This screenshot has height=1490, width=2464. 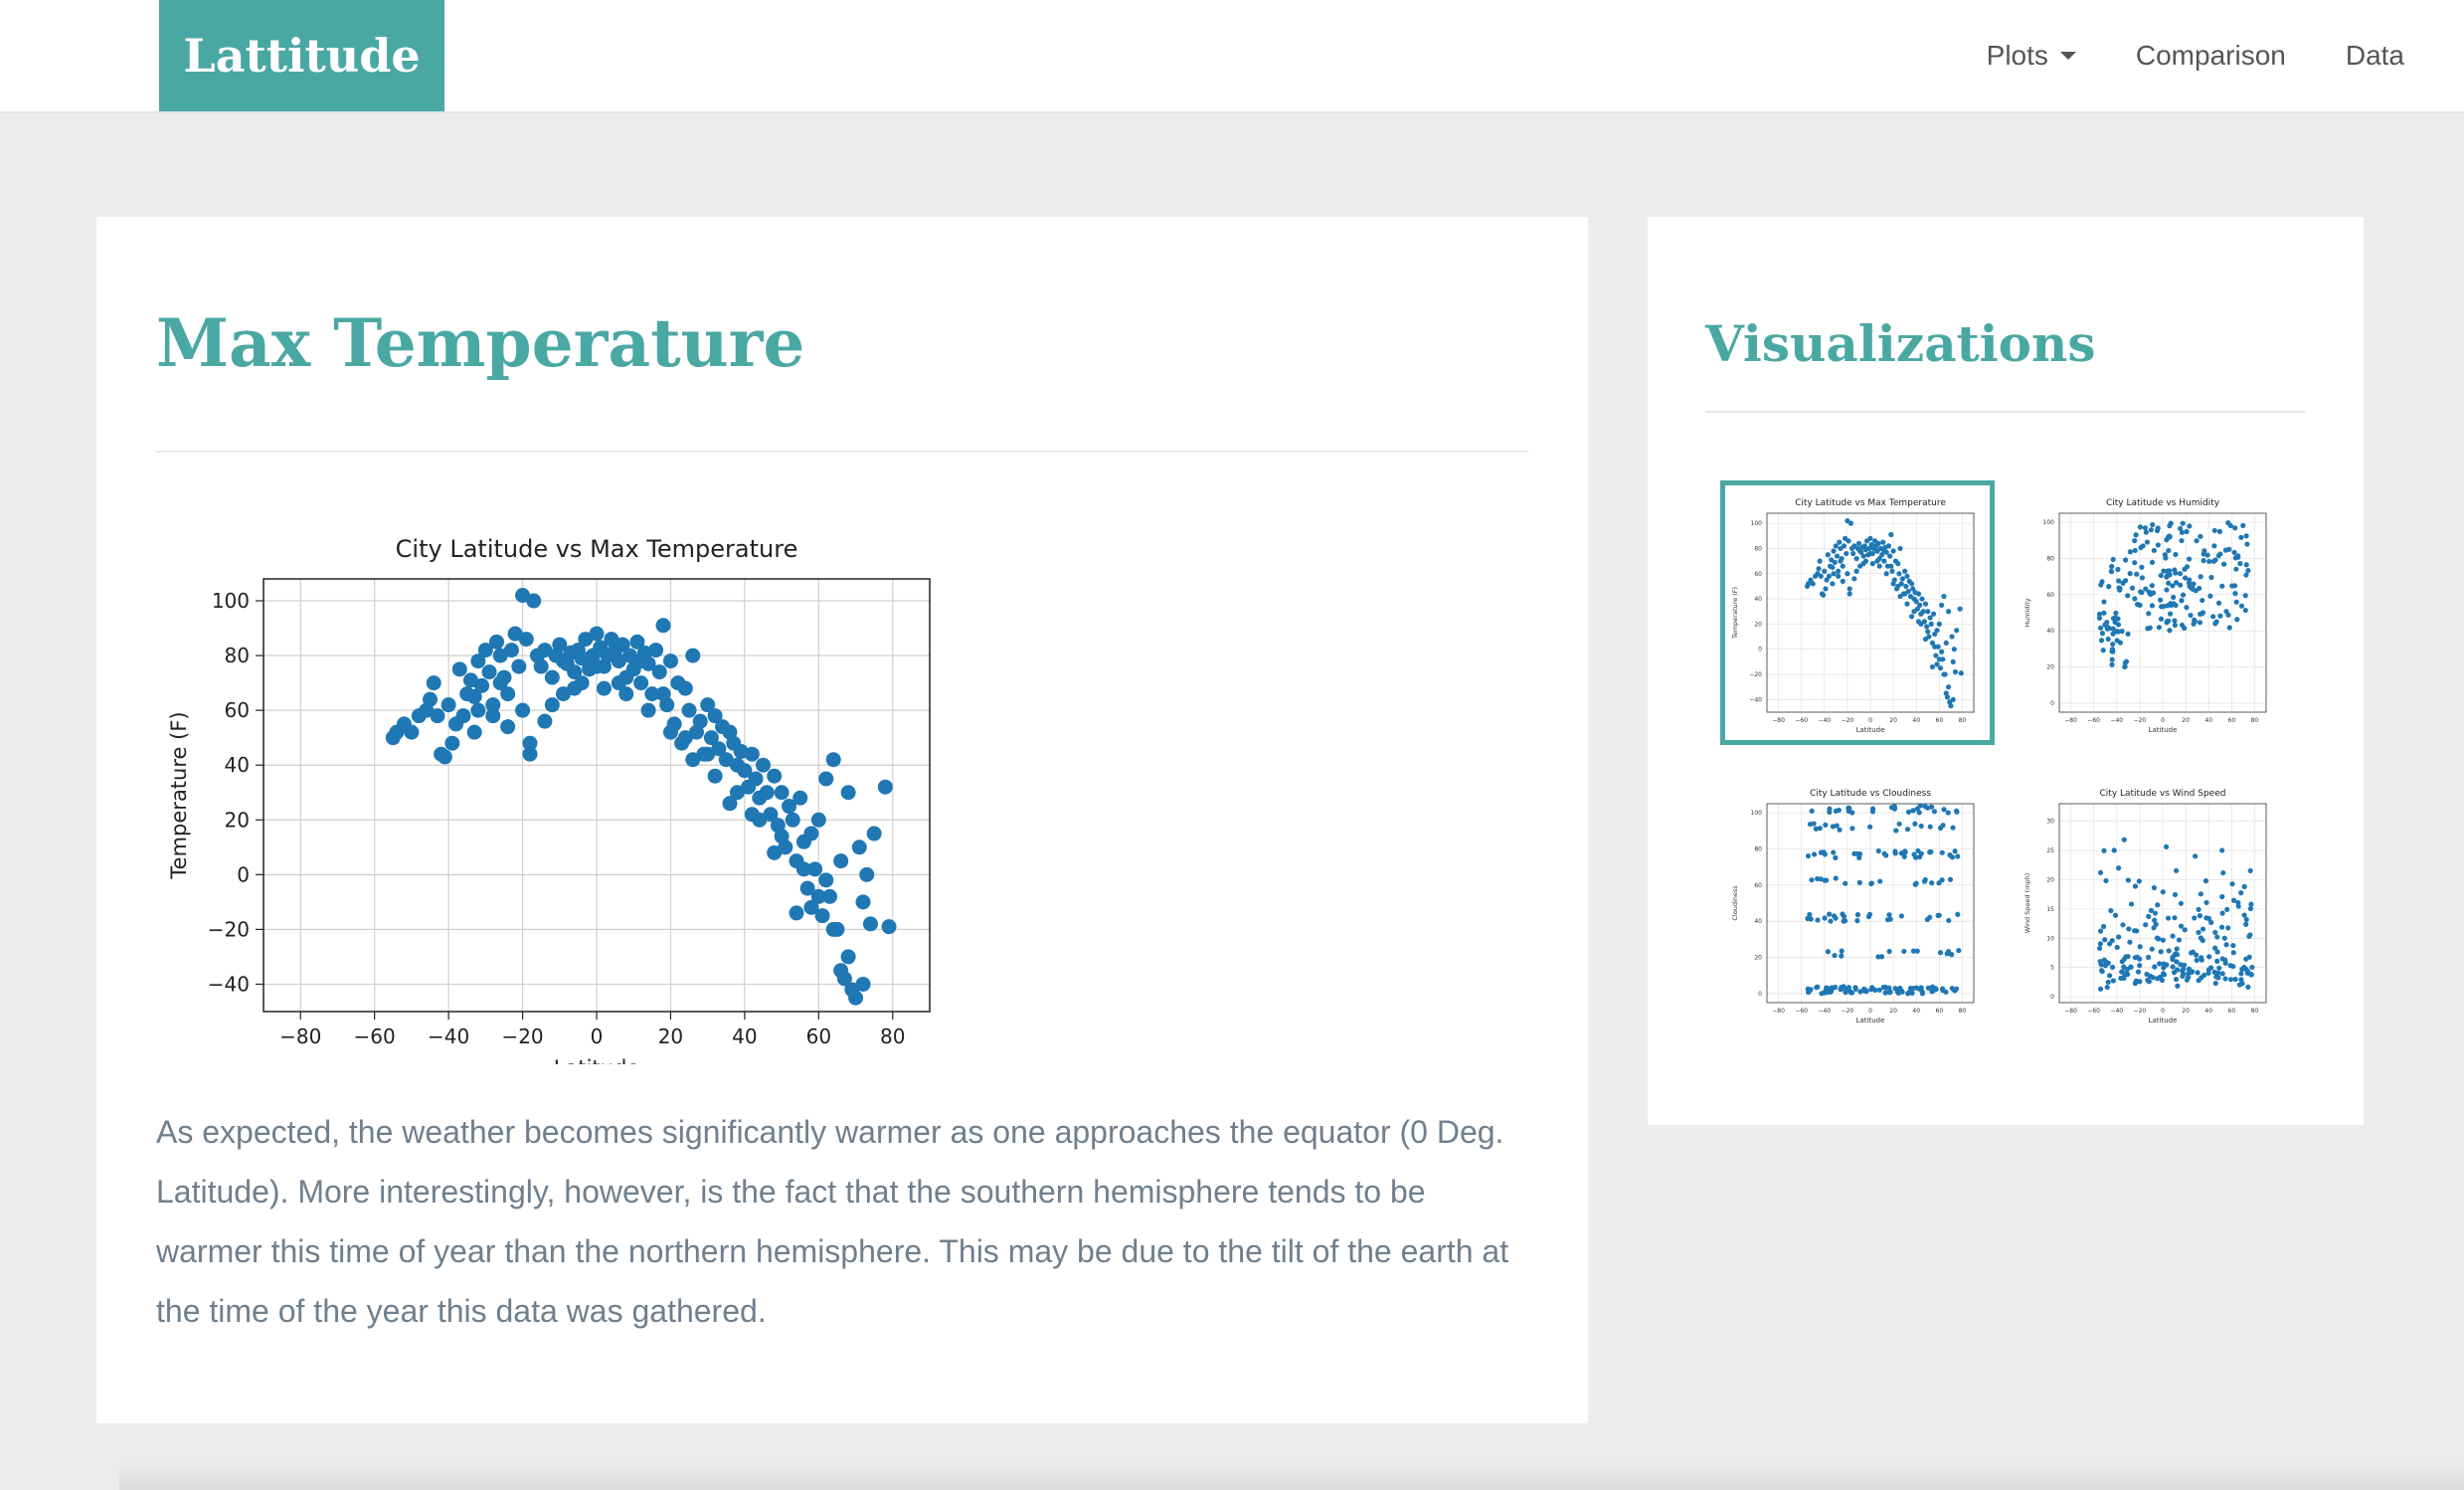 I want to click on nav-comparison-link: Comparison, so click(x=2210, y=55).